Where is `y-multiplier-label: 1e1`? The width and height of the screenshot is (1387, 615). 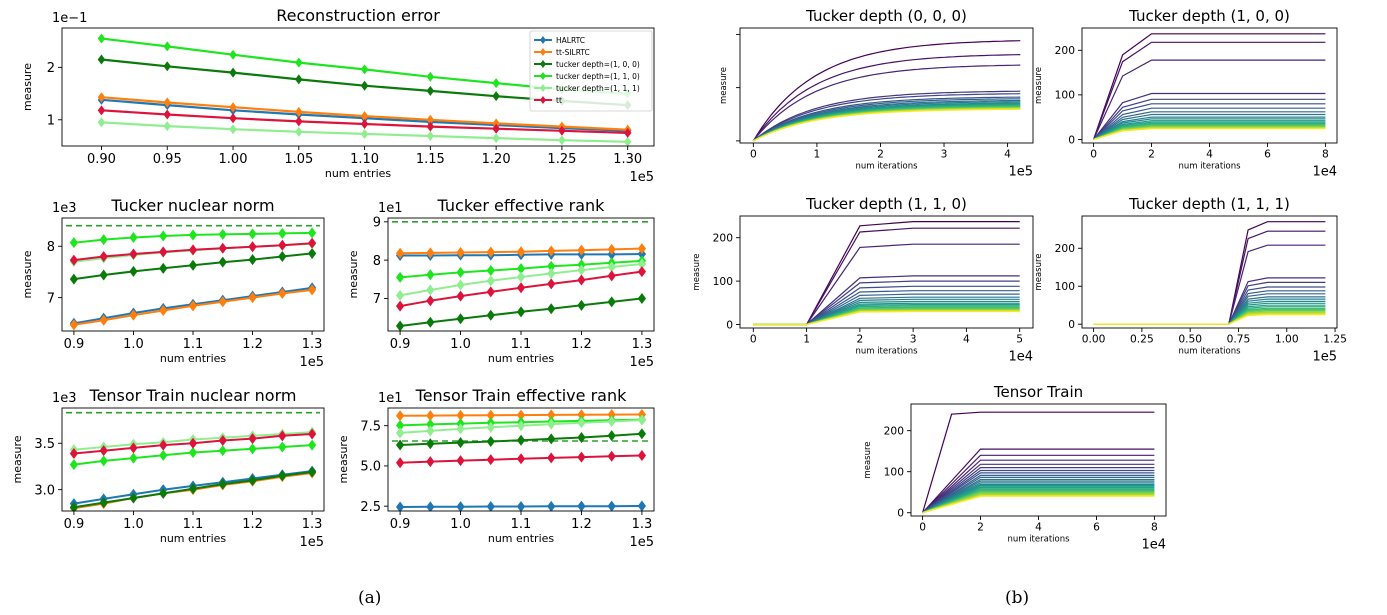 y-multiplier-label: 1e1 is located at coordinates (390, 208).